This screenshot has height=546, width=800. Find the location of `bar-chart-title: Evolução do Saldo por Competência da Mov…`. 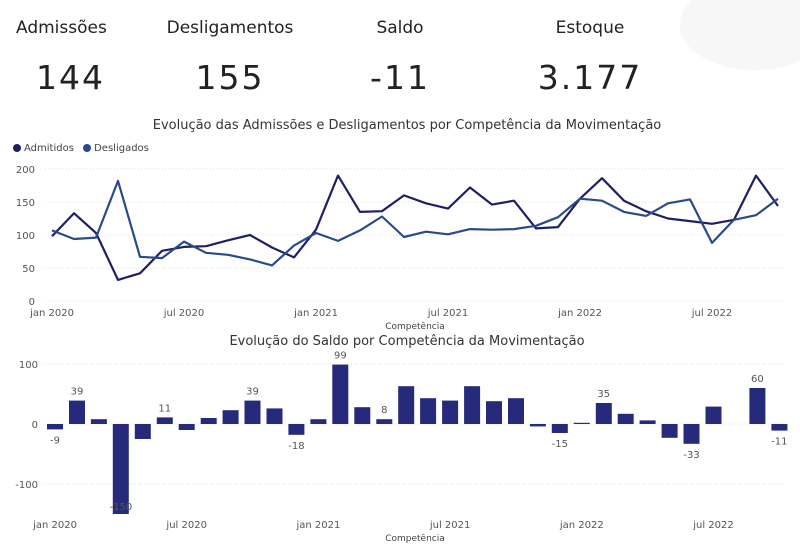

bar-chart-title: Evolução do Saldo por Competência da Mov… is located at coordinates (407, 341).